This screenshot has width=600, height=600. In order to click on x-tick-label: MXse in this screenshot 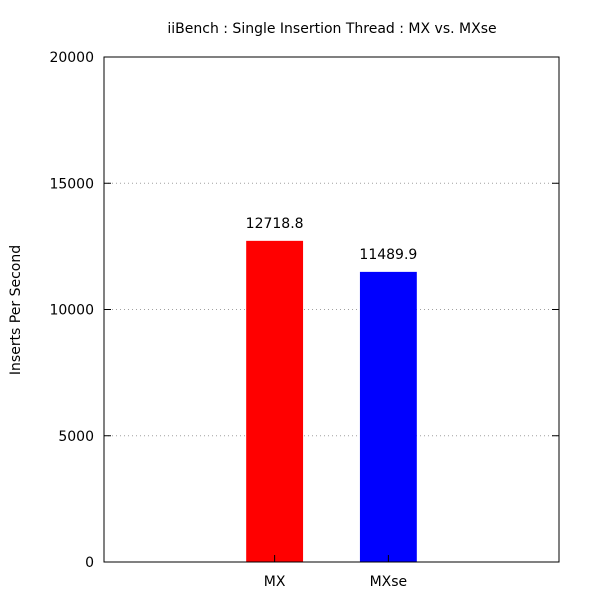, I will do `click(389, 582)`.